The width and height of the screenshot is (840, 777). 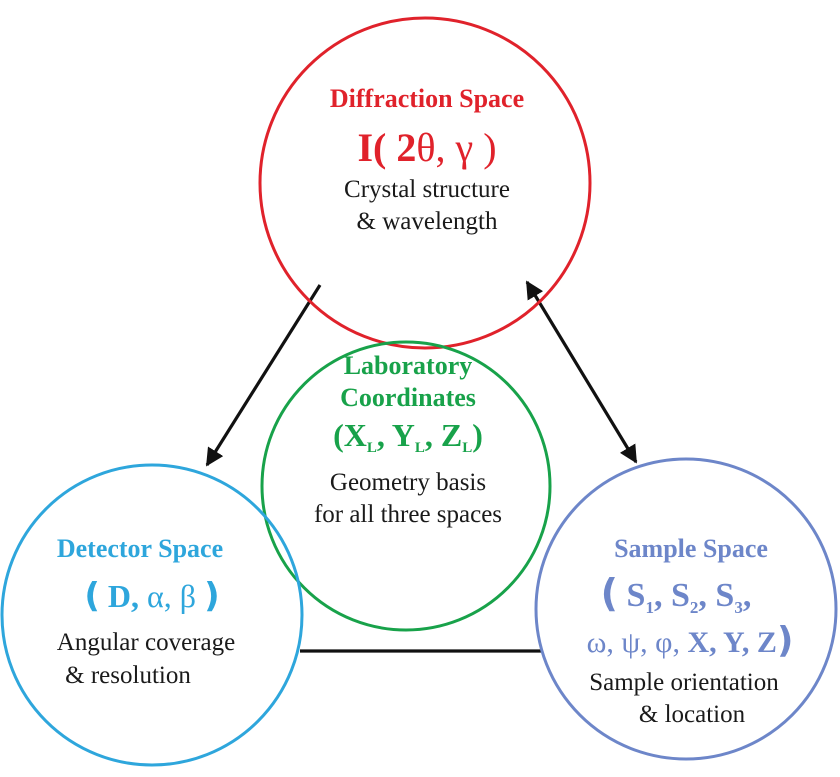 What do you see at coordinates (676, 594) in the screenshot?
I see `sample-formula-line1: ( S1, S2, S3,` at bounding box center [676, 594].